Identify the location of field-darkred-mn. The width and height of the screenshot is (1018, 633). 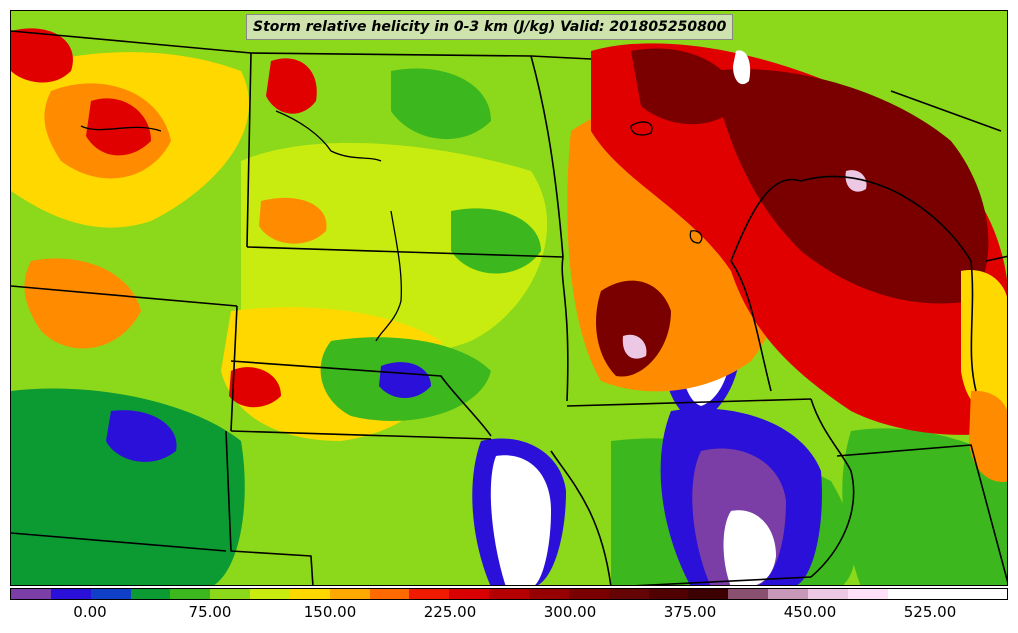
(633, 328).